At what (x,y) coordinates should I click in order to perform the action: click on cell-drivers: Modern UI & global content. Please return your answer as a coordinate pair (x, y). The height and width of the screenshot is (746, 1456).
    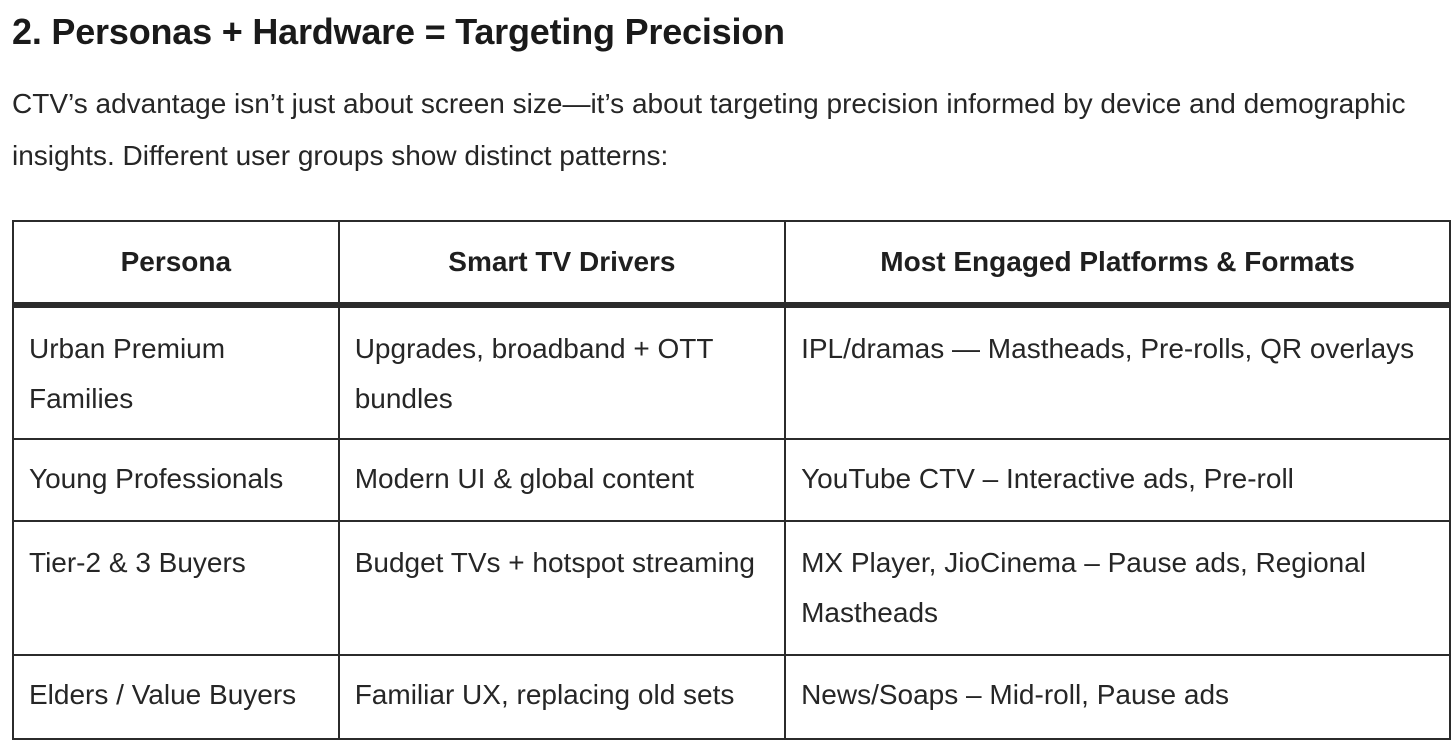
    Looking at the image, I should click on (562, 480).